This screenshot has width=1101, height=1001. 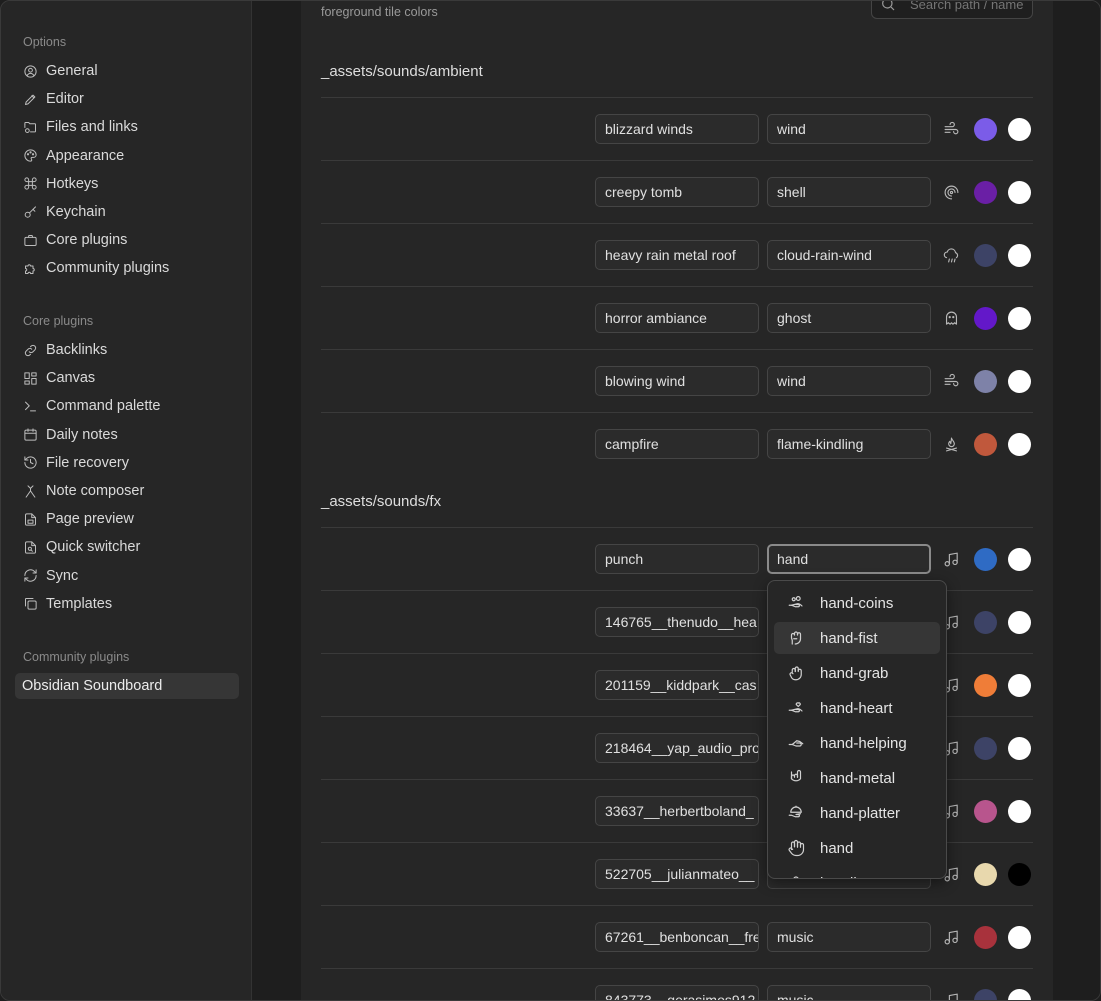 I want to click on suggestion-hand-metal: hand-metal, so click(x=857, y=778).